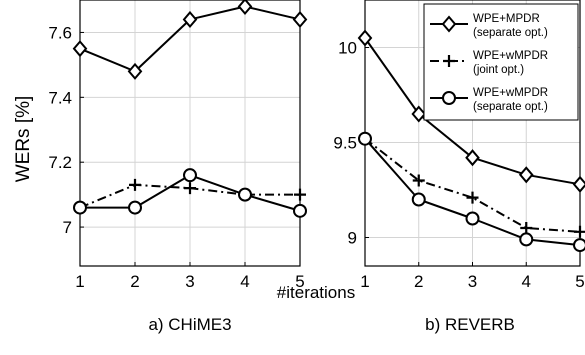 The height and width of the screenshot is (355, 585). I want to click on ytick-label-chime3-3: 7.6, so click(60, 32).